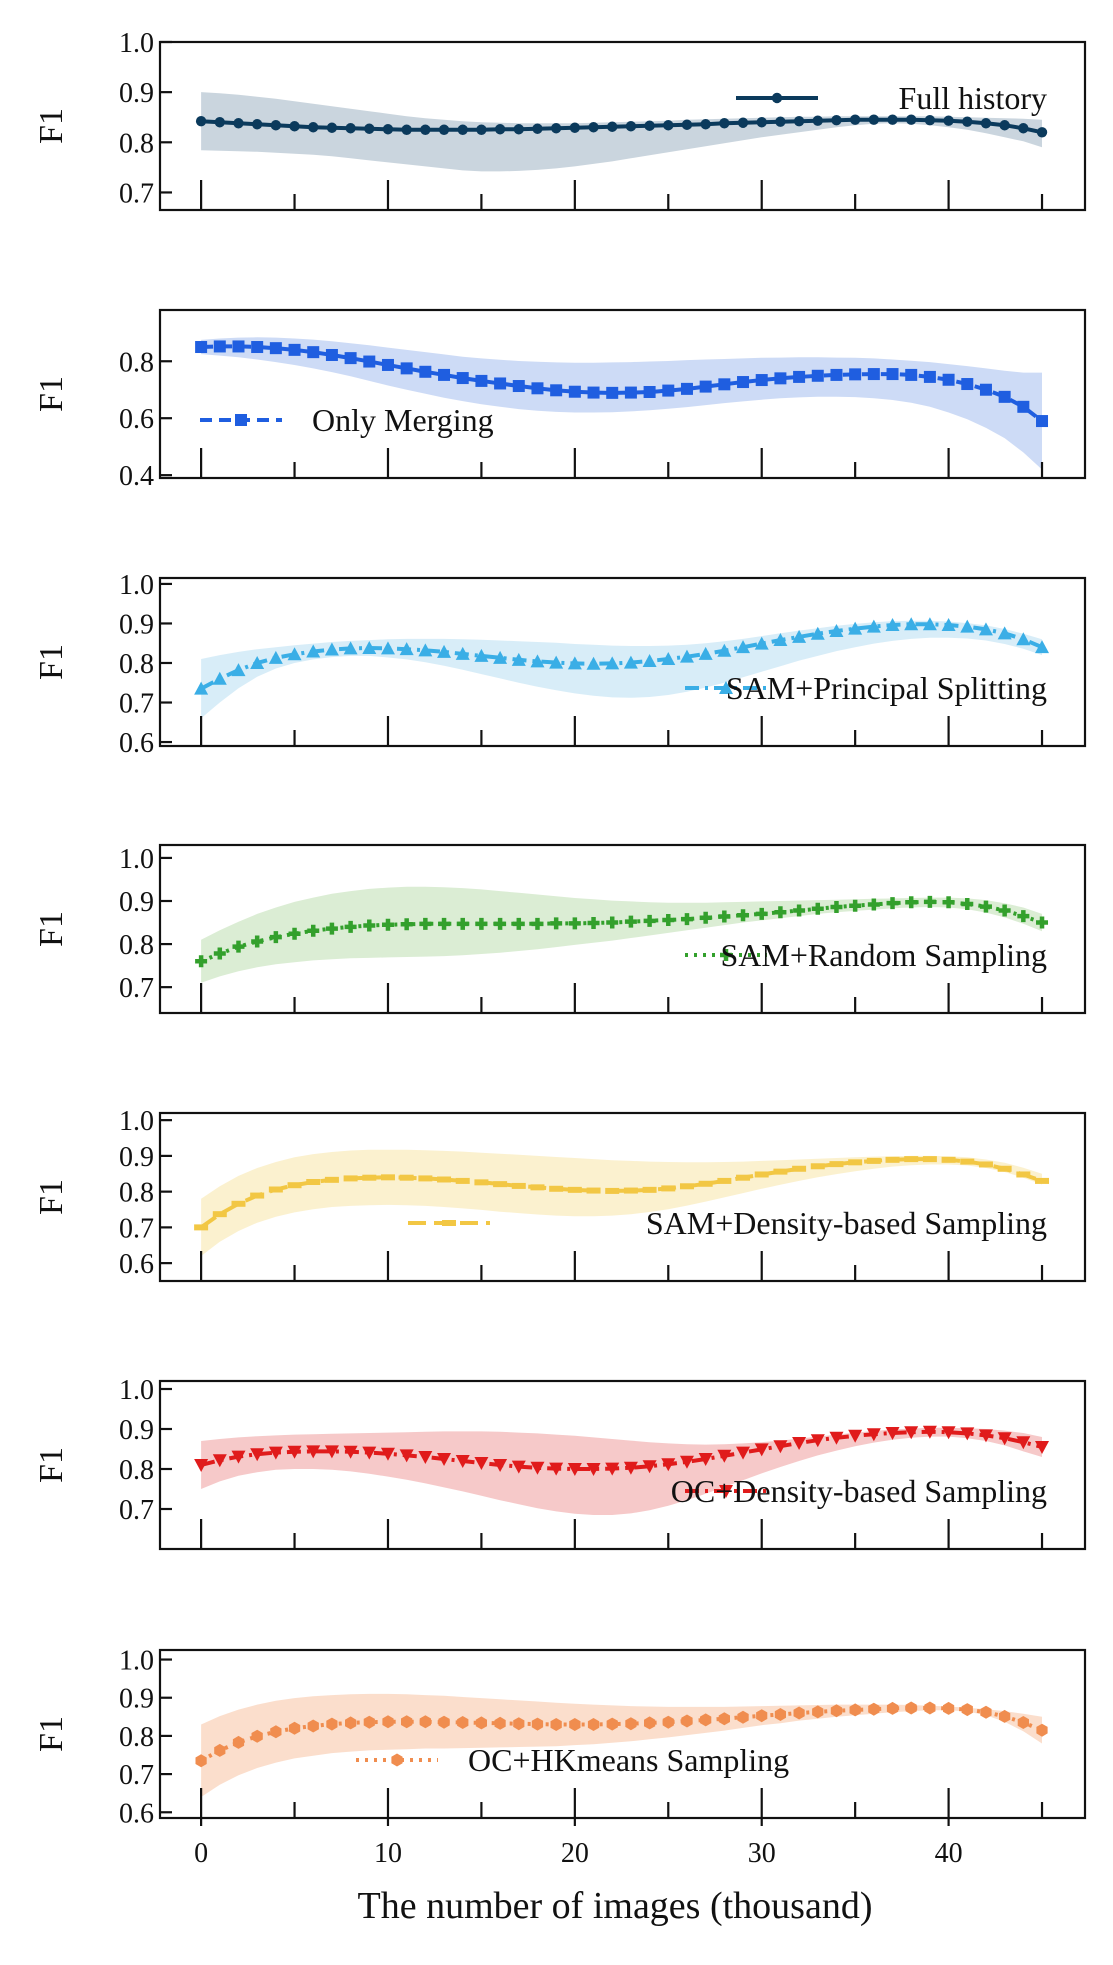 This screenshot has height=1965, width=1113. I want to click on y-tick-label: 0.6, so click(136, 1264).